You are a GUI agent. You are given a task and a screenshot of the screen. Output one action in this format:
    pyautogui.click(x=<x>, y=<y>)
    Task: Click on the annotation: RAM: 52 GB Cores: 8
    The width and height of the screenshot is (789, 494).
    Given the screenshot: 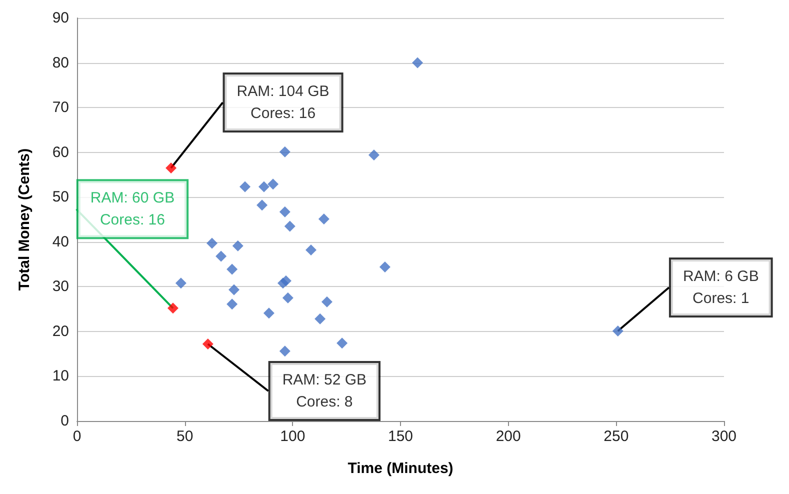 What is the action you would take?
    pyautogui.click(x=324, y=390)
    